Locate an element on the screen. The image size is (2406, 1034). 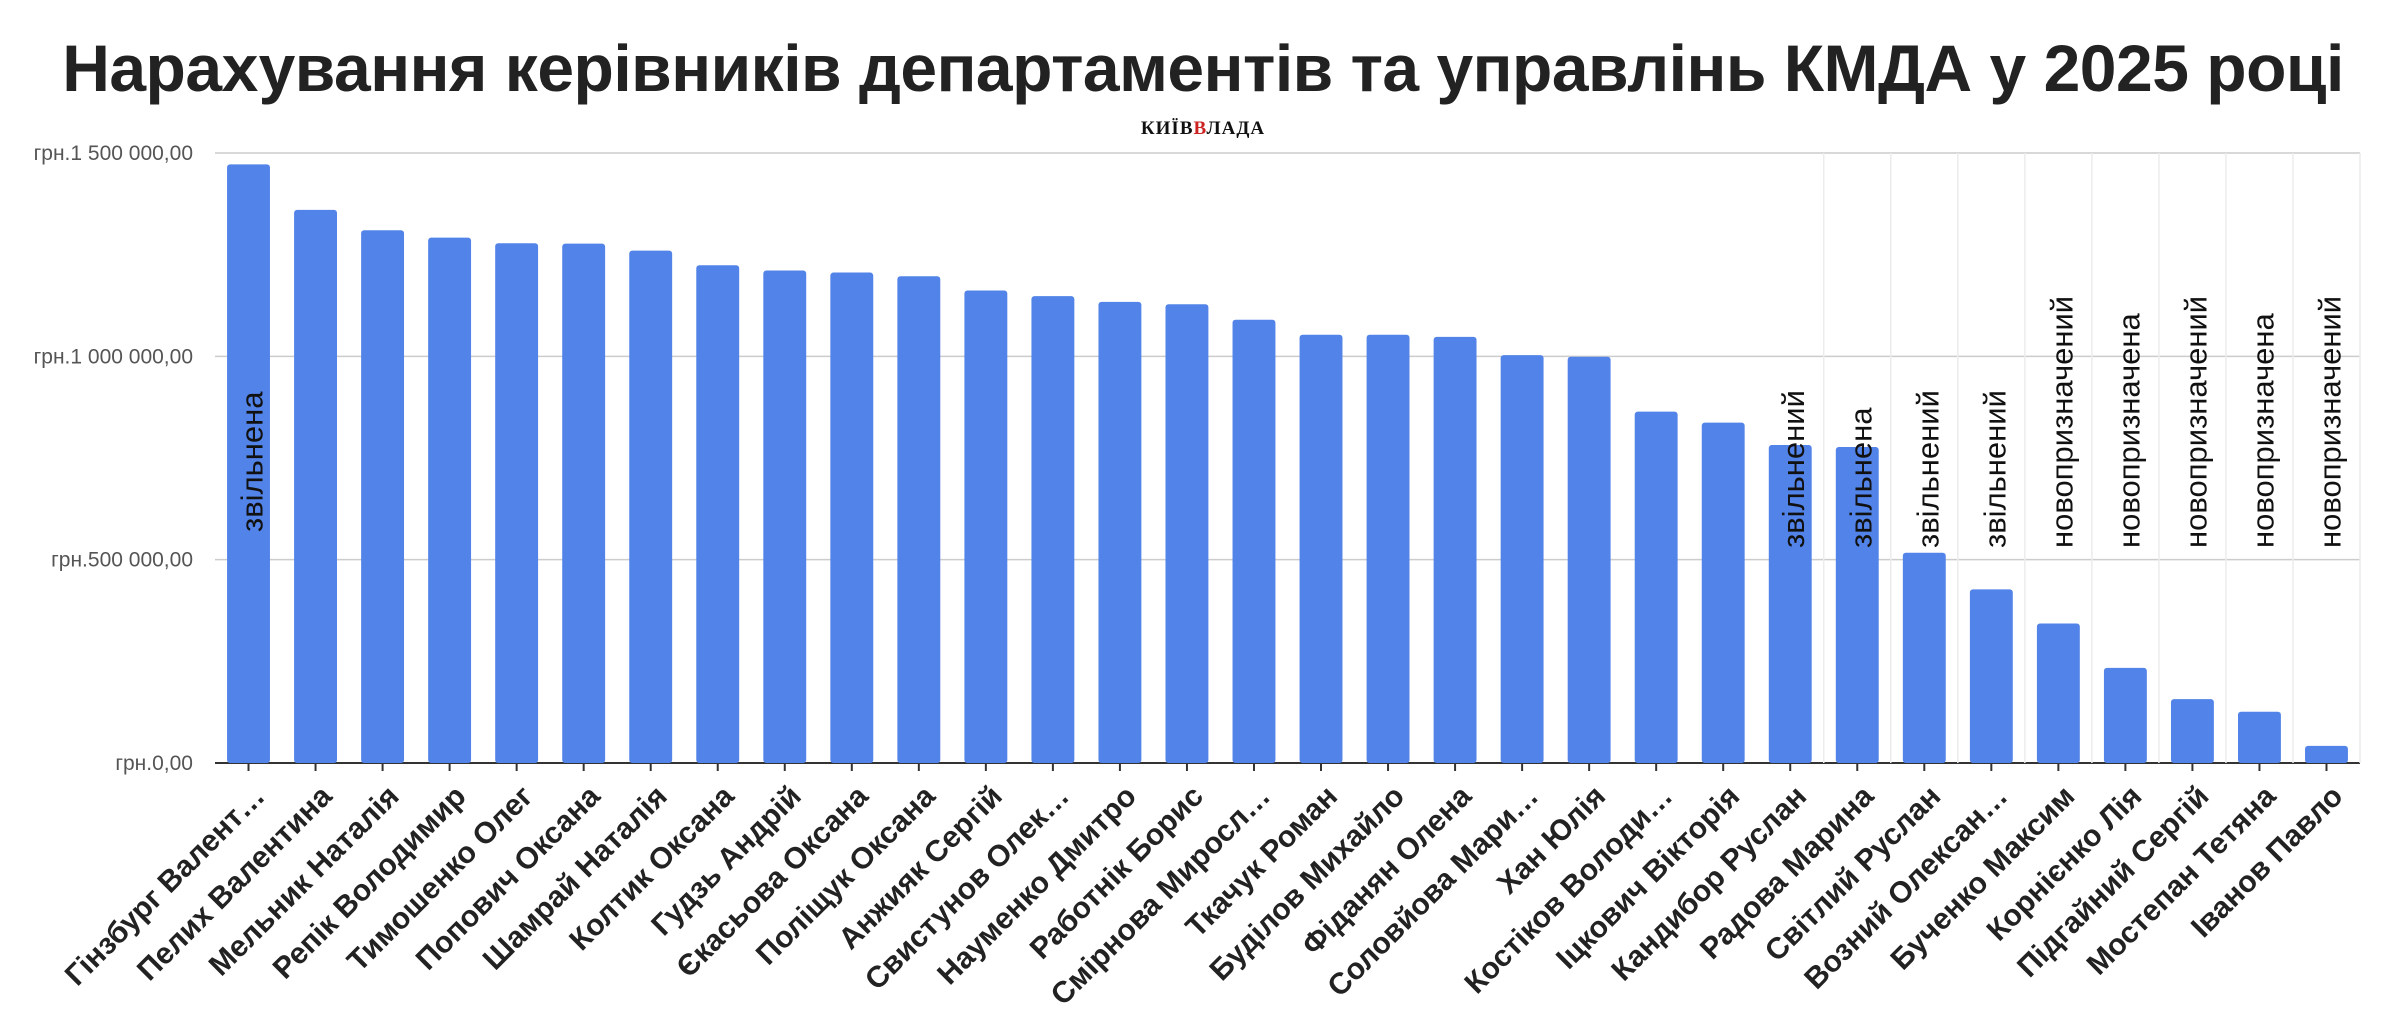
y-tick-label: грн.500 000,00 is located at coordinates (122, 560).